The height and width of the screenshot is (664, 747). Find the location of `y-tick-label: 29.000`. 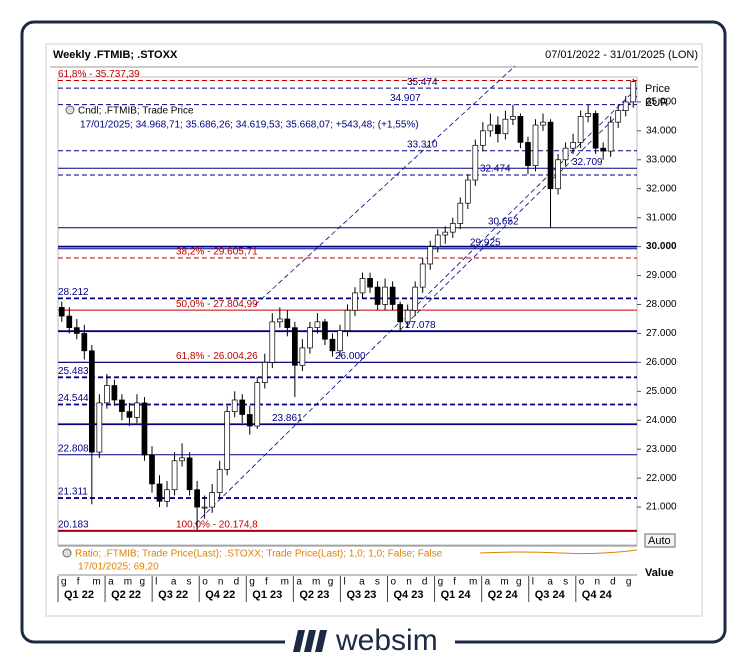

y-tick-label: 29.000 is located at coordinates (661, 275).